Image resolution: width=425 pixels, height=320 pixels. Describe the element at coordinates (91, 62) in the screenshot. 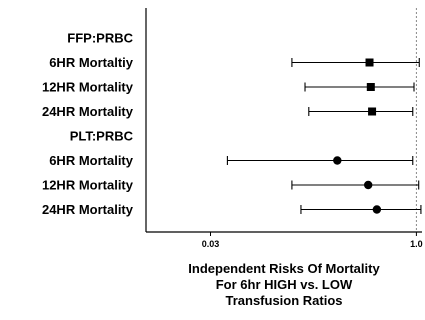

I see `row-label: 6HR Mortaltiy` at that location.